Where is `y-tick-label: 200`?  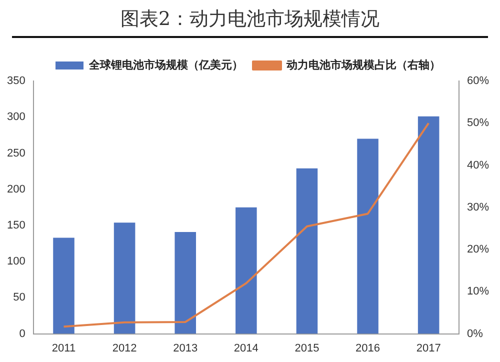 y-tick-label: 200 is located at coordinates (16, 189).